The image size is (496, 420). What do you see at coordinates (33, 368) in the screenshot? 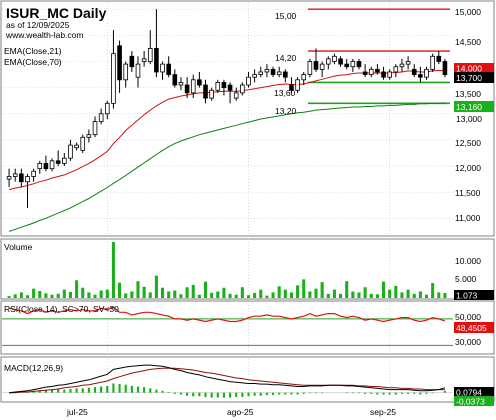
I see `macd-label: MACD(12,26,9)` at bounding box center [33, 368].